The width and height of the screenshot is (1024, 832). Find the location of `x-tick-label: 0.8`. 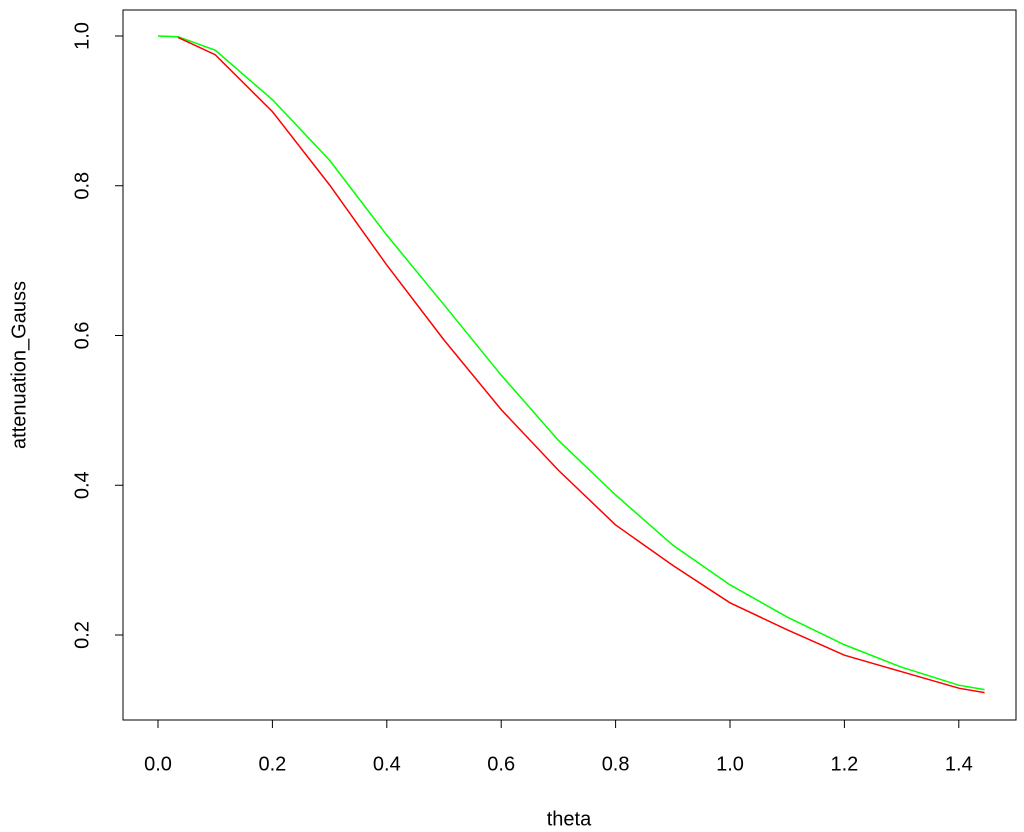

x-tick-label: 0.8 is located at coordinates (616, 764).